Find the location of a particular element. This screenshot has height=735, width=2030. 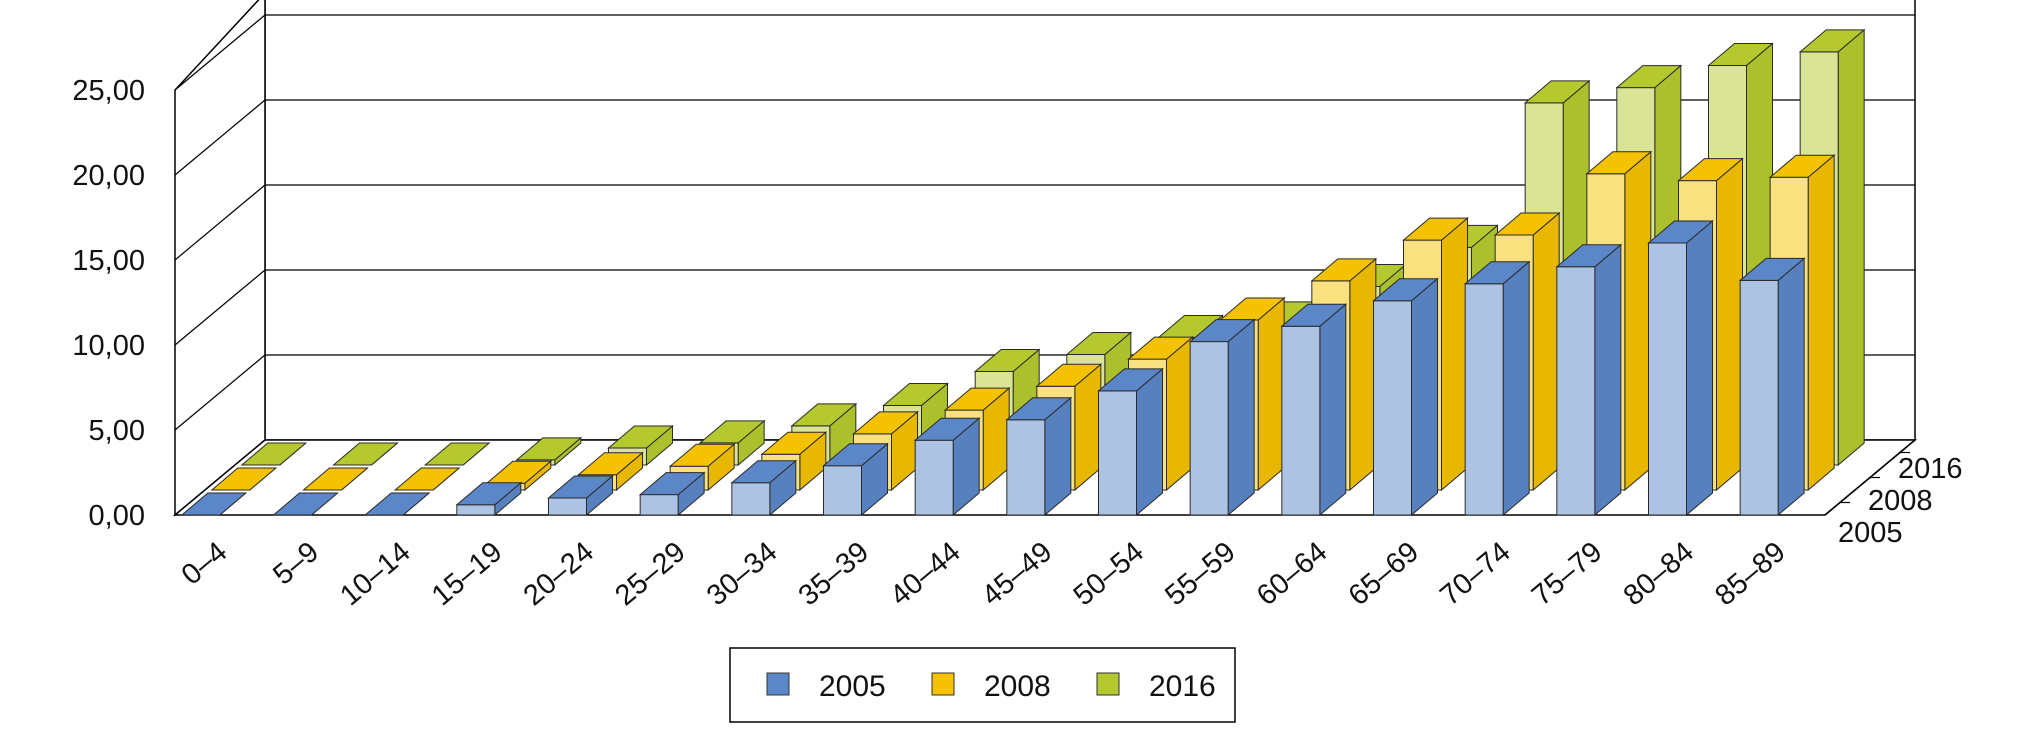

legend-label: 2008 is located at coordinates (1017, 686).